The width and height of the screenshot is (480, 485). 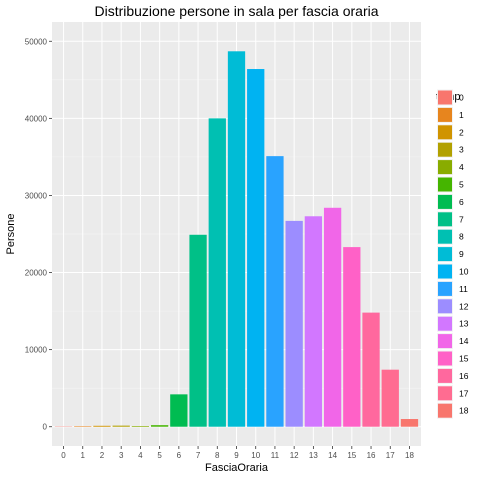 I want to click on legend-label-10: 10, so click(x=464, y=272).